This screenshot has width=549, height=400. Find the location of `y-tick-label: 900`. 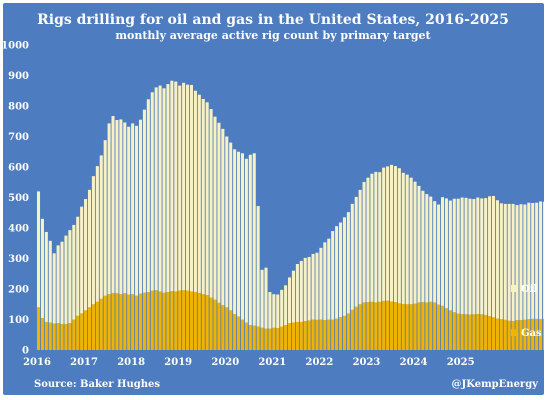

y-tick-label: 900 is located at coordinates (18, 76).